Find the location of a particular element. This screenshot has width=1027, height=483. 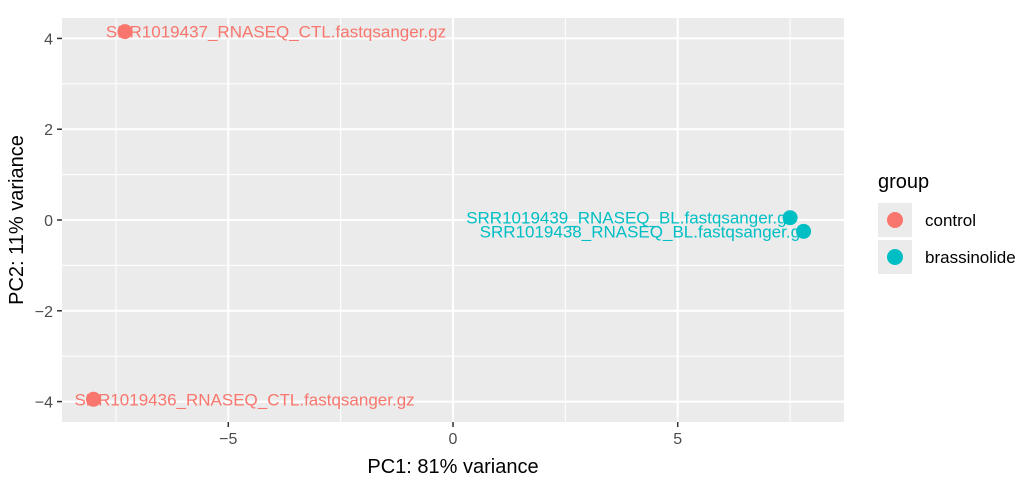

legend: group control brassinolide is located at coordinates (947, 222).